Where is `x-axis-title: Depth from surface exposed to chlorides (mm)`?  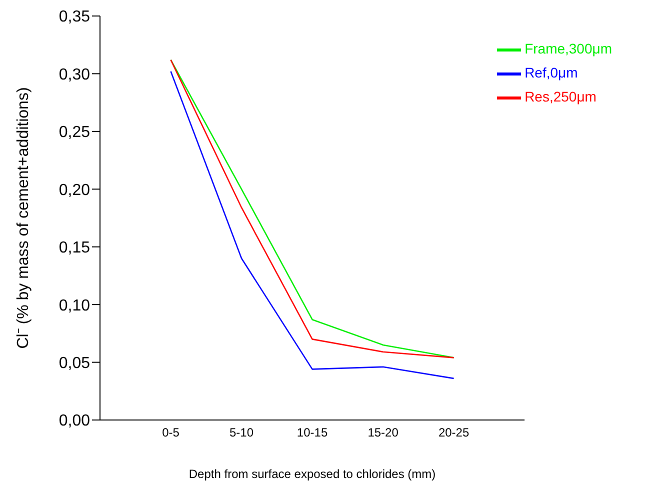
x-axis-title: Depth from surface exposed to chlorides (mm) is located at coordinates (312, 474).